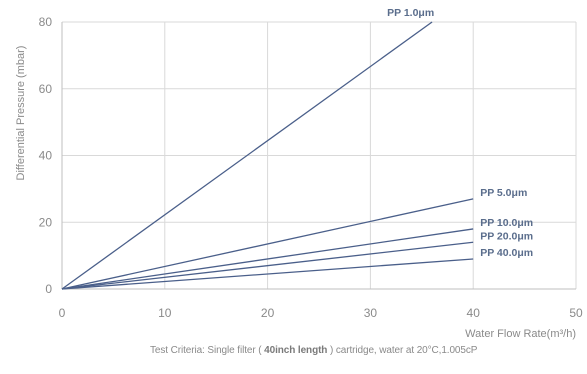 The height and width of the screenshot is (374, 587). What do you see at coordinates (506, 223) in the screenshot?
I see `series-label: PP 10.0μm` at bounding box center [506, 223].